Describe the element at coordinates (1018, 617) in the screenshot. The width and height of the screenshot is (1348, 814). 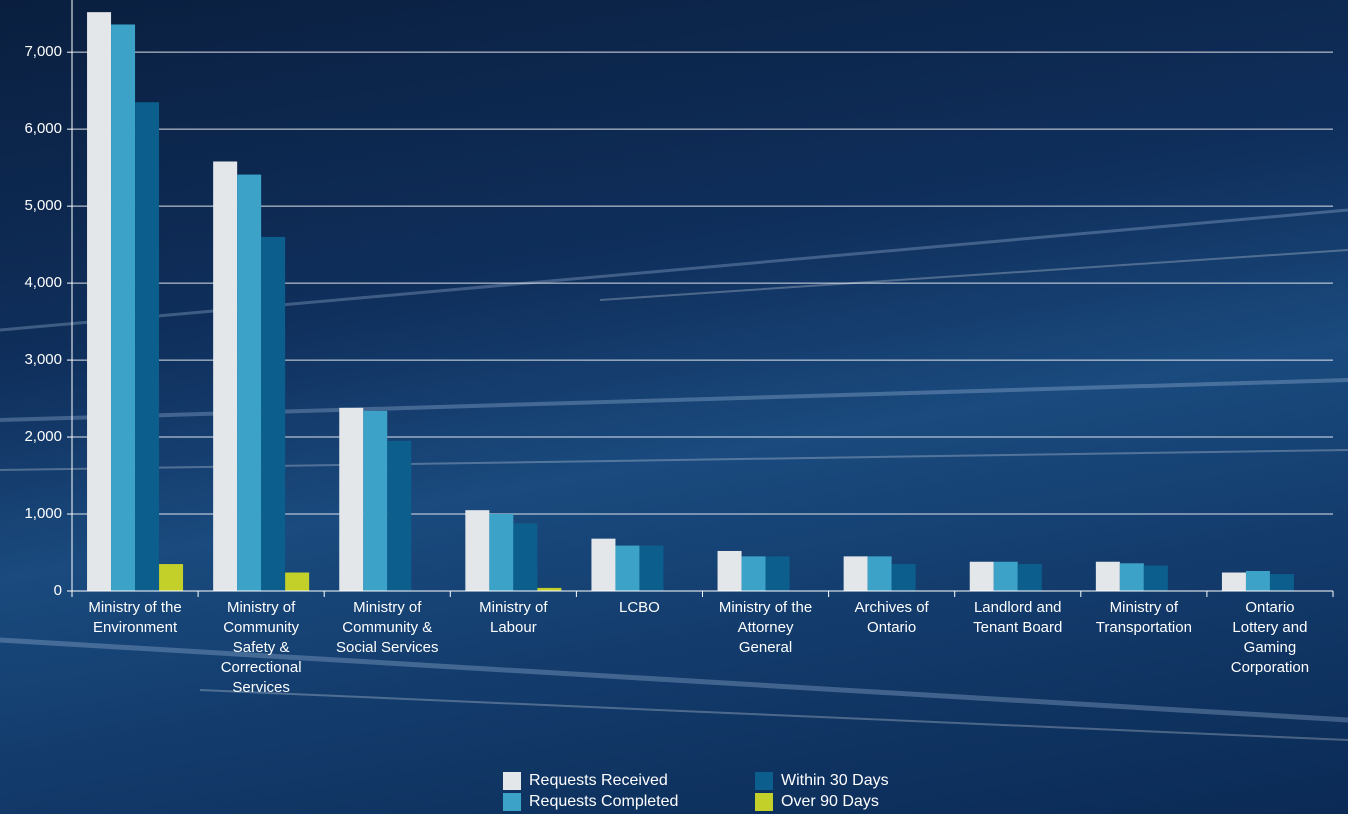
I see `x-tick-label: Landlord and Tenant Board` at that location.